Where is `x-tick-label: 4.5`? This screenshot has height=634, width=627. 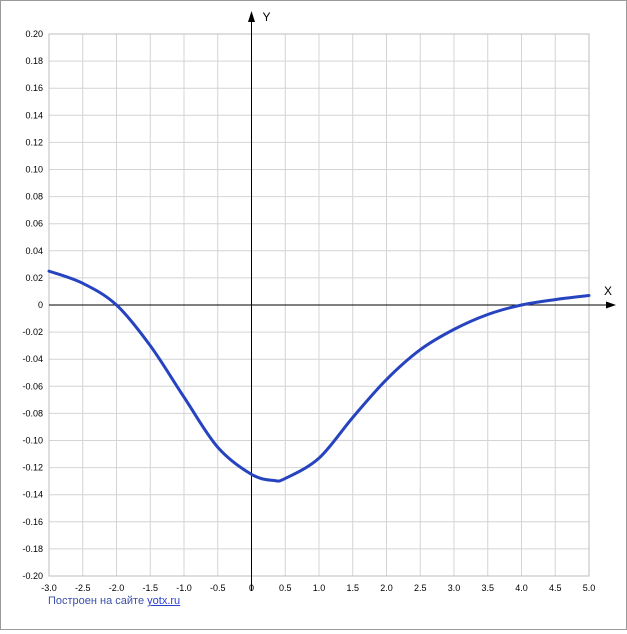
x-tick-label: 4.5 is located at coordinates (555, 588).